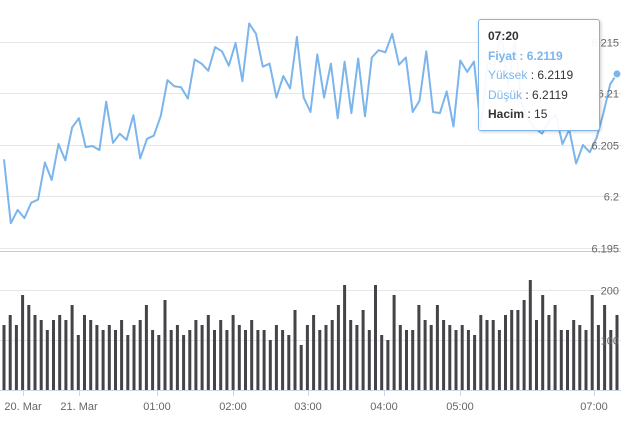  I want to click on tooltip-price-row: Fiyat : 6.2119, so click(525, 55).